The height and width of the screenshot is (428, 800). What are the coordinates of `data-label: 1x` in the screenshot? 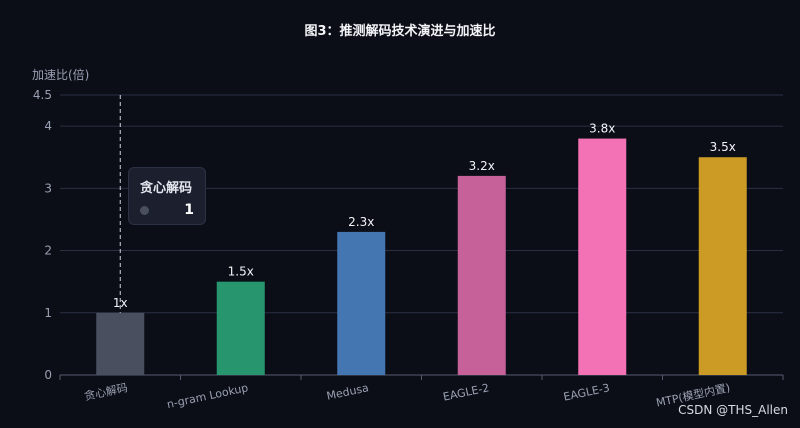 It's located at (120, 303).